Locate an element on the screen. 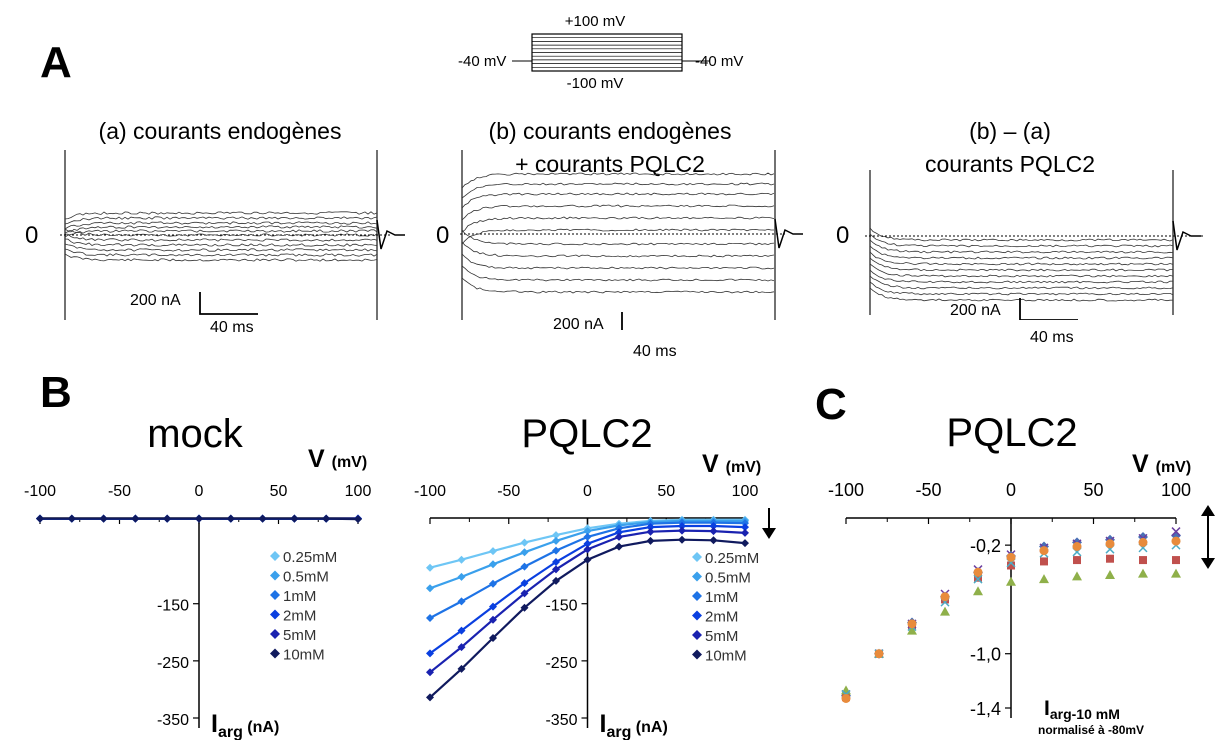 This screenshot has width=1223, height=745. current-traces-a is located at coordinates (232, 235).